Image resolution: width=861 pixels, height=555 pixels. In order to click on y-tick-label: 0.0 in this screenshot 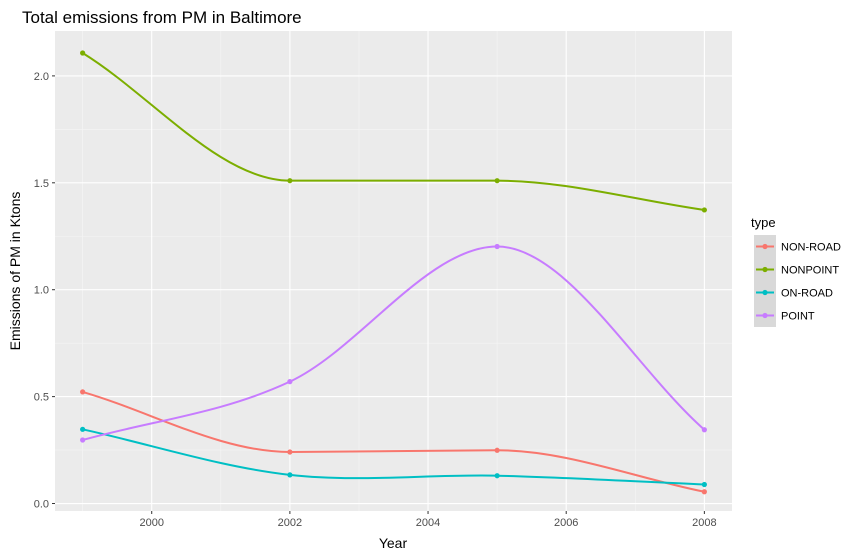, I will do `click(41, 505)`.